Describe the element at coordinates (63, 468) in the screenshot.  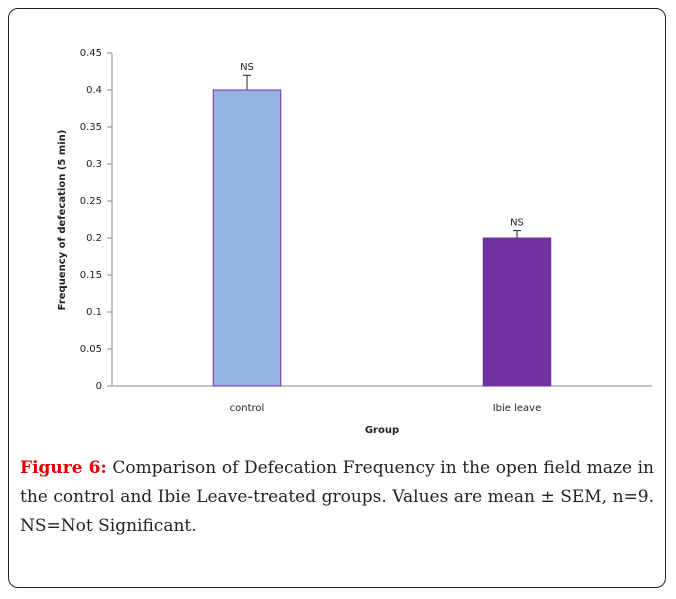
I see `caption-label: Figure 6:` at that location.